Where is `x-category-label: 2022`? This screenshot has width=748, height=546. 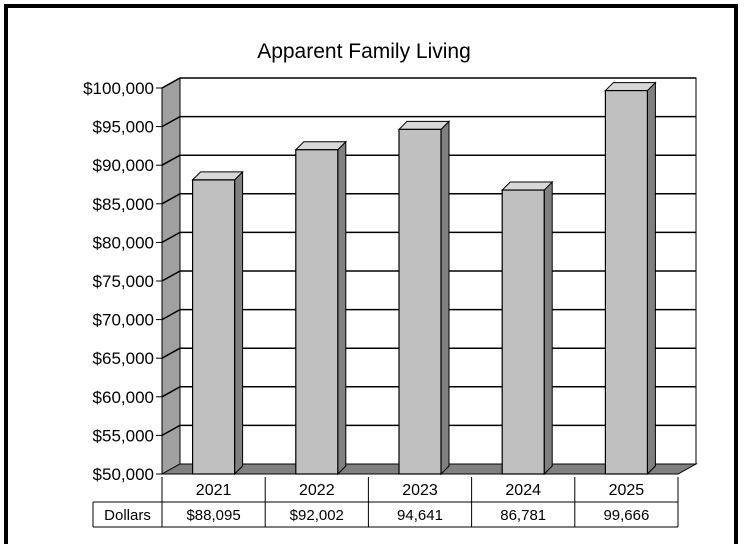
x-category-label: 2022 is located at coordinates (317, 490).